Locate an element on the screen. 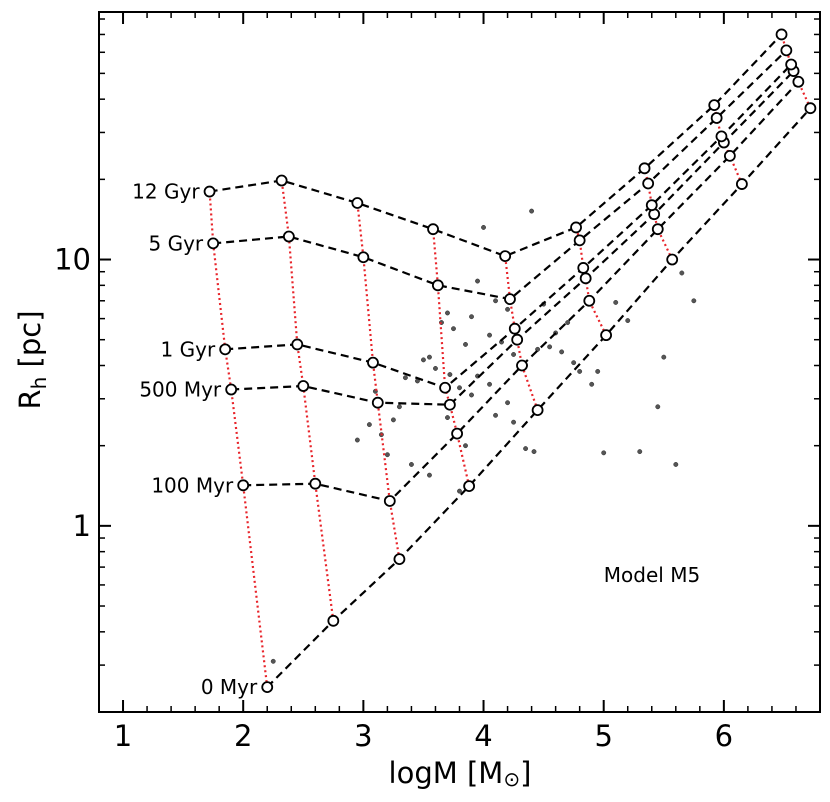  y-axis-label-main: R is located at coordinates (30, 399).